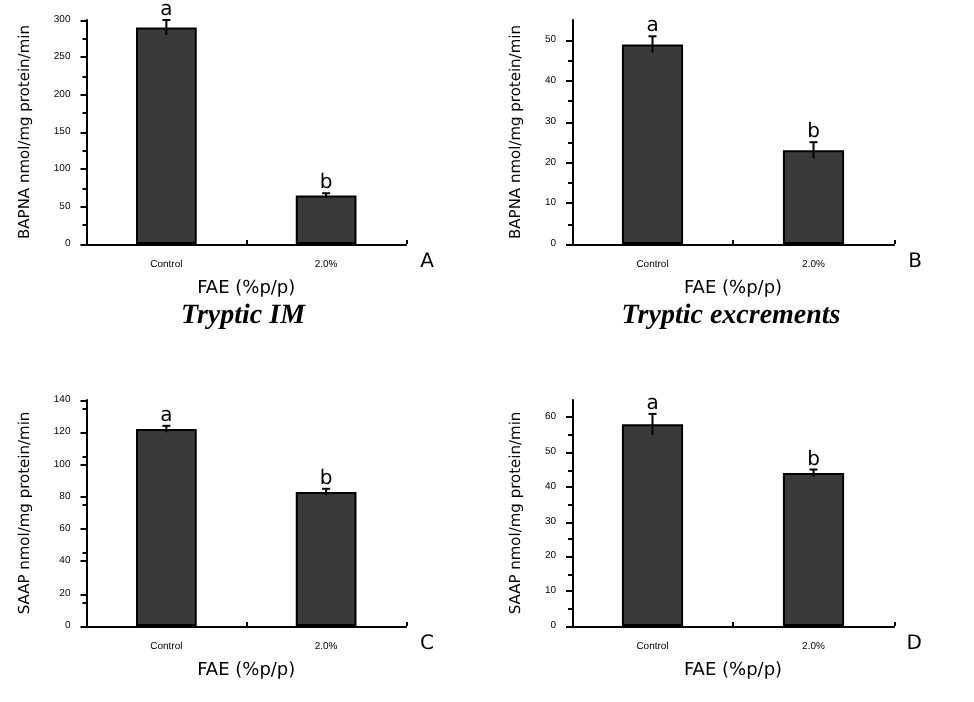 Image resolution: width=974 pixels, height=702 pixels. Describe the element at coordinates (243, 316) in the screenshot. I see `text: Tryptic IM` at that location.